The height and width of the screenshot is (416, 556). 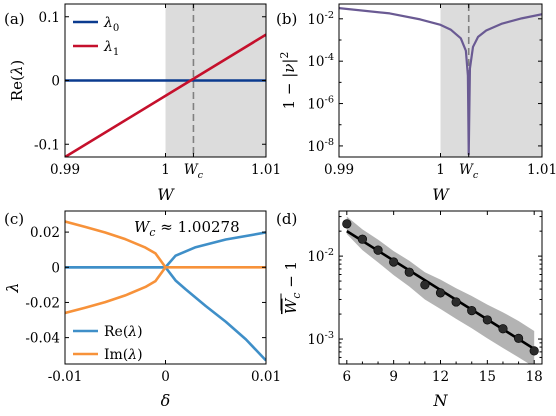 I want to click on lambda1-line, so click(x=165, y=95).